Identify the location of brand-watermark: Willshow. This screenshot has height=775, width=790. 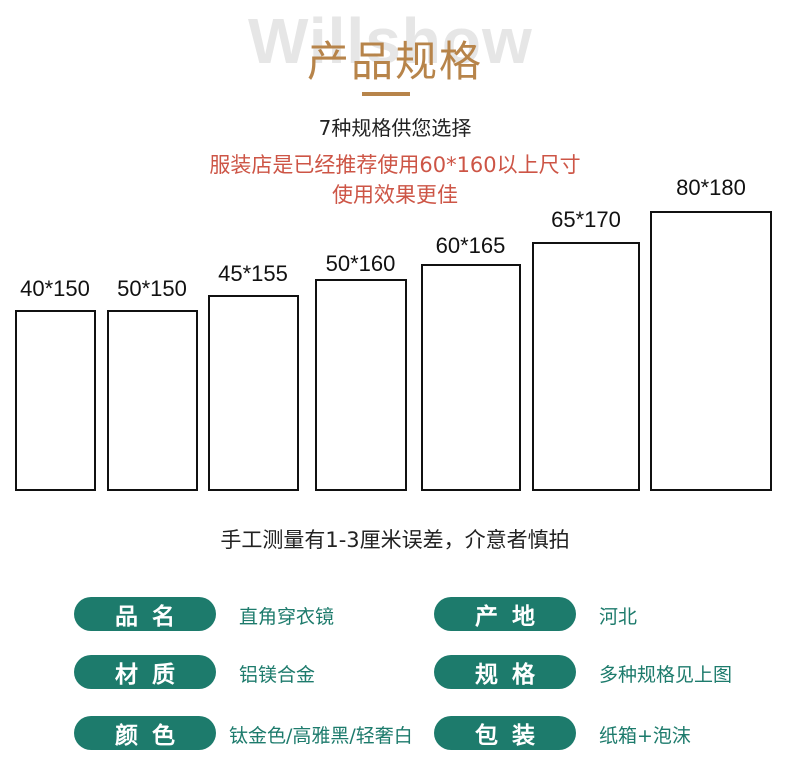
(390, 41).